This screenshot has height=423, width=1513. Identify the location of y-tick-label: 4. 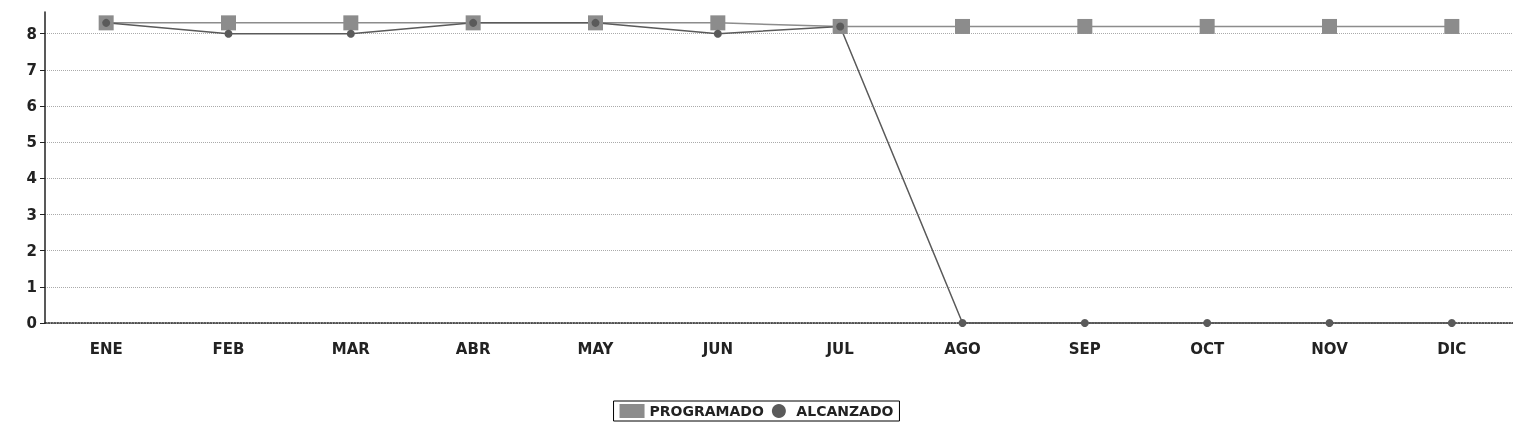
(31, 178).